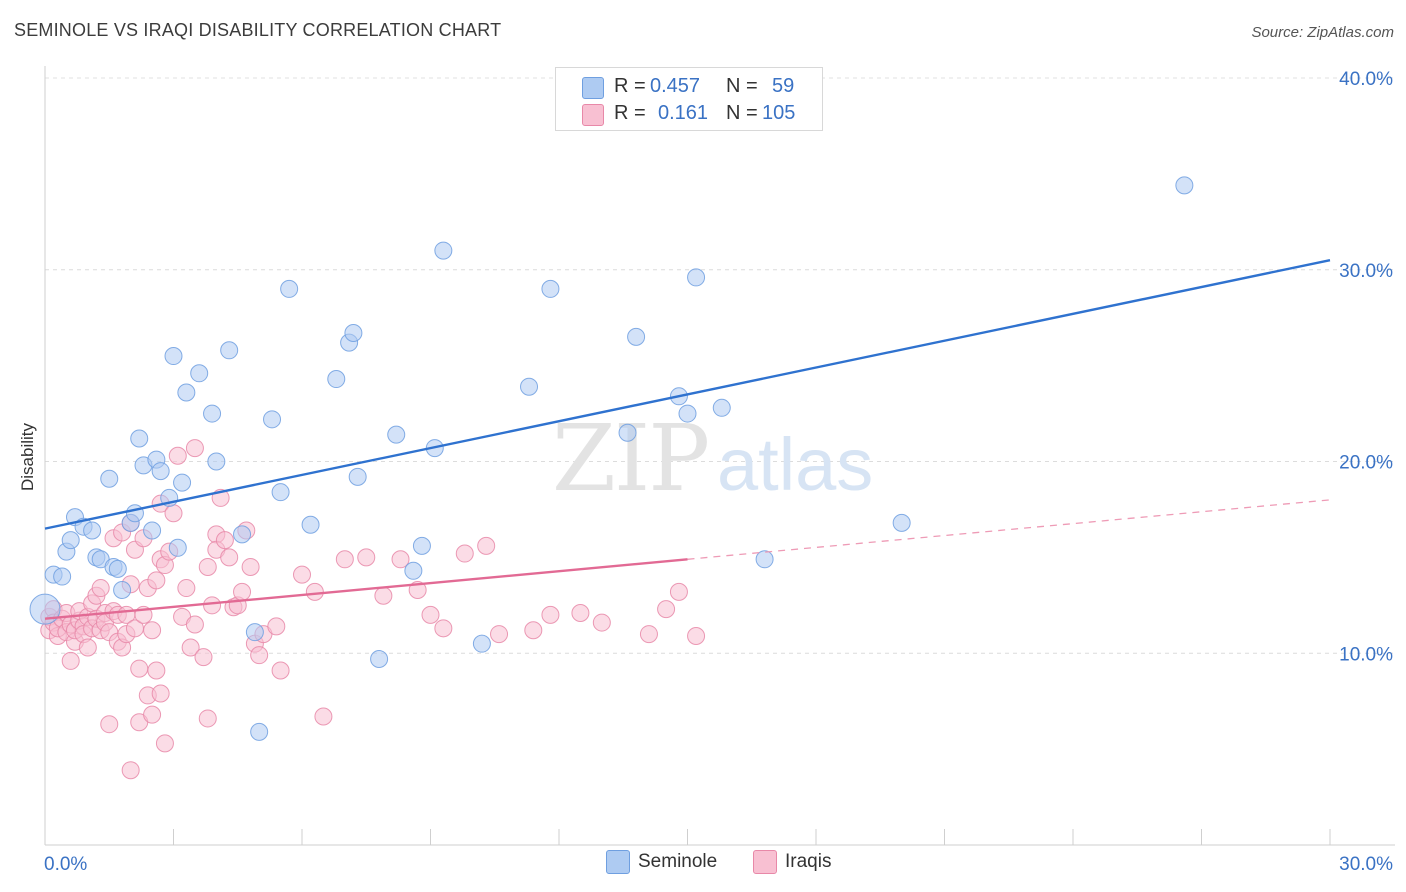 This screenshot has width=1406, height=892. Describe the element at coordinates (765, 862) in the screenshot. I see `bottom-legend-swatch-iraqis` at that location.